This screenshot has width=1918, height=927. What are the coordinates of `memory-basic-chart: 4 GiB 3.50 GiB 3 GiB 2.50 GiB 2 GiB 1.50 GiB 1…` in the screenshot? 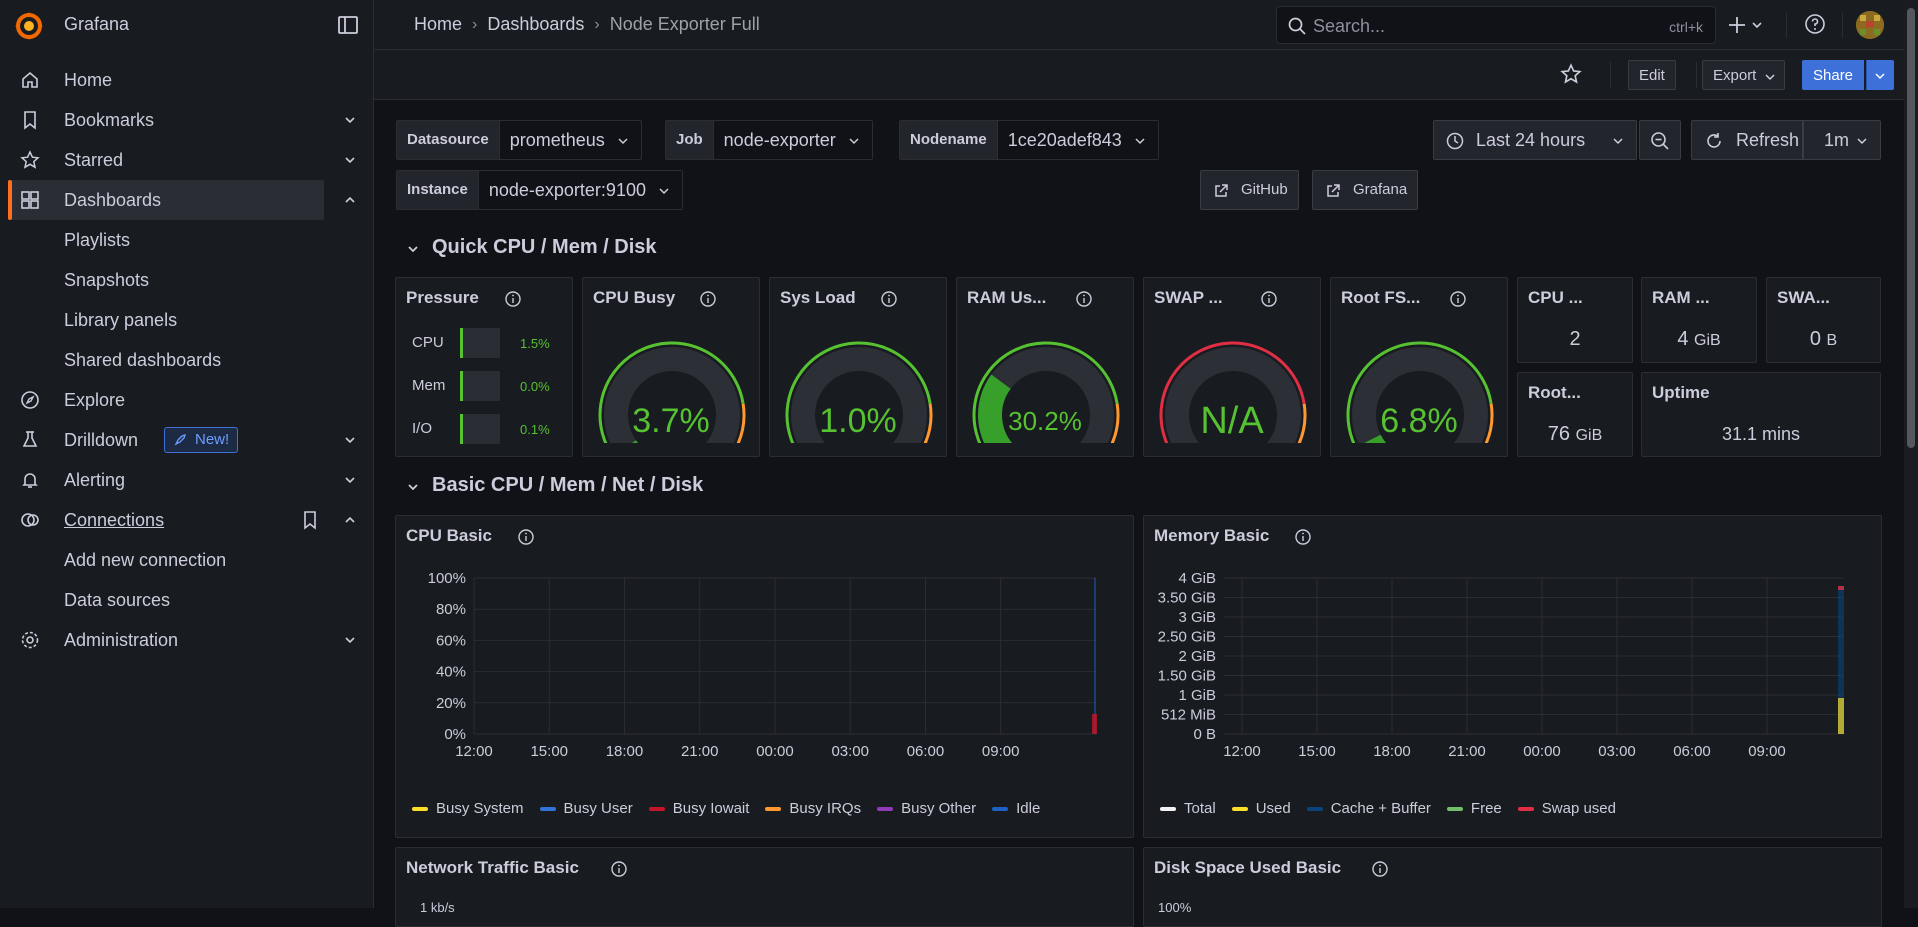 It's located at (1513, 676).